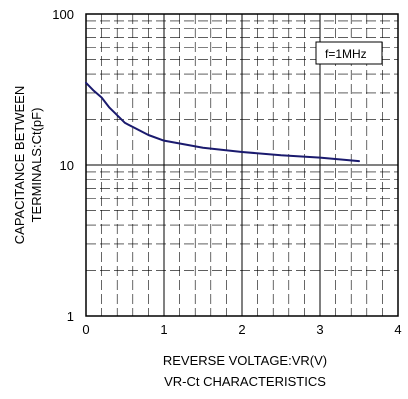  I want to click on x-tick-label: 1, so click(163, 329).